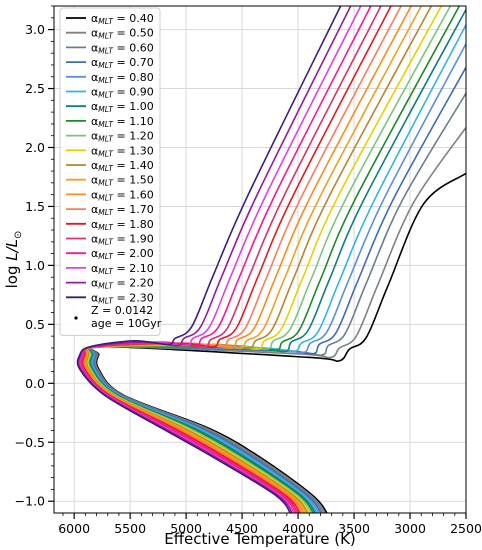 This screenshot has width=482, height=550. What do you see at coordinates (122, 181) in the screenshot?
I see `legend-label: αMLT = 1.50` at bounding box center [122, 181].